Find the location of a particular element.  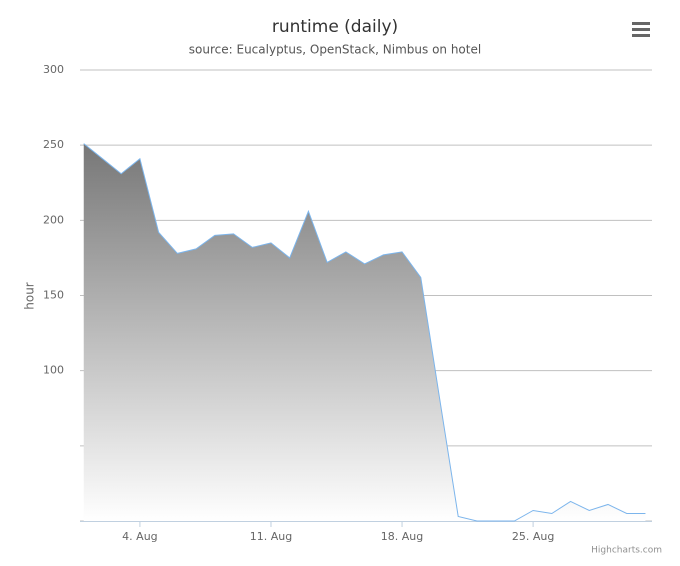

menu-button is located at coordinates (641, 29).